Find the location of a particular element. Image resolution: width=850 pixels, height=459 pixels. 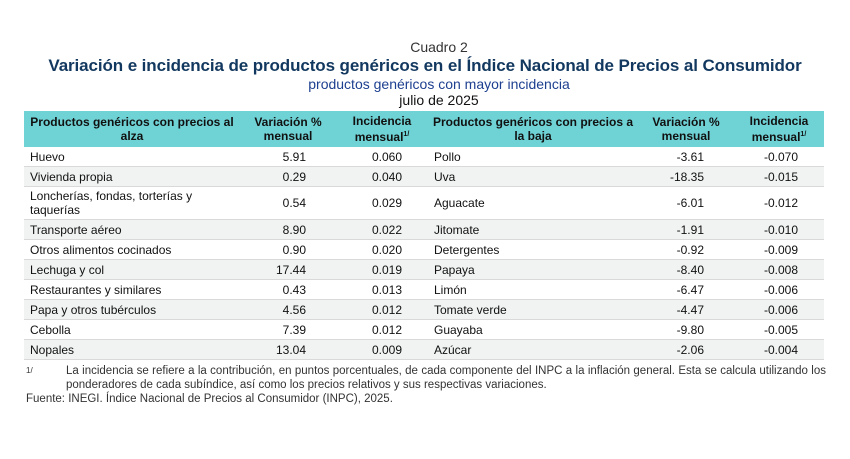

down-variation-cell: -4.47 is located at coordinates (686, 309).